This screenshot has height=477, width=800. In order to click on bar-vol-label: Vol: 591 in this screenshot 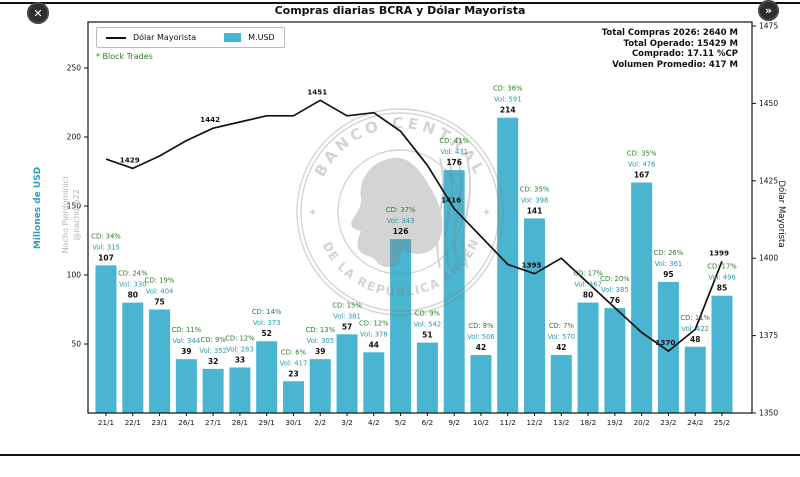, I will do `click(508, 100)`.